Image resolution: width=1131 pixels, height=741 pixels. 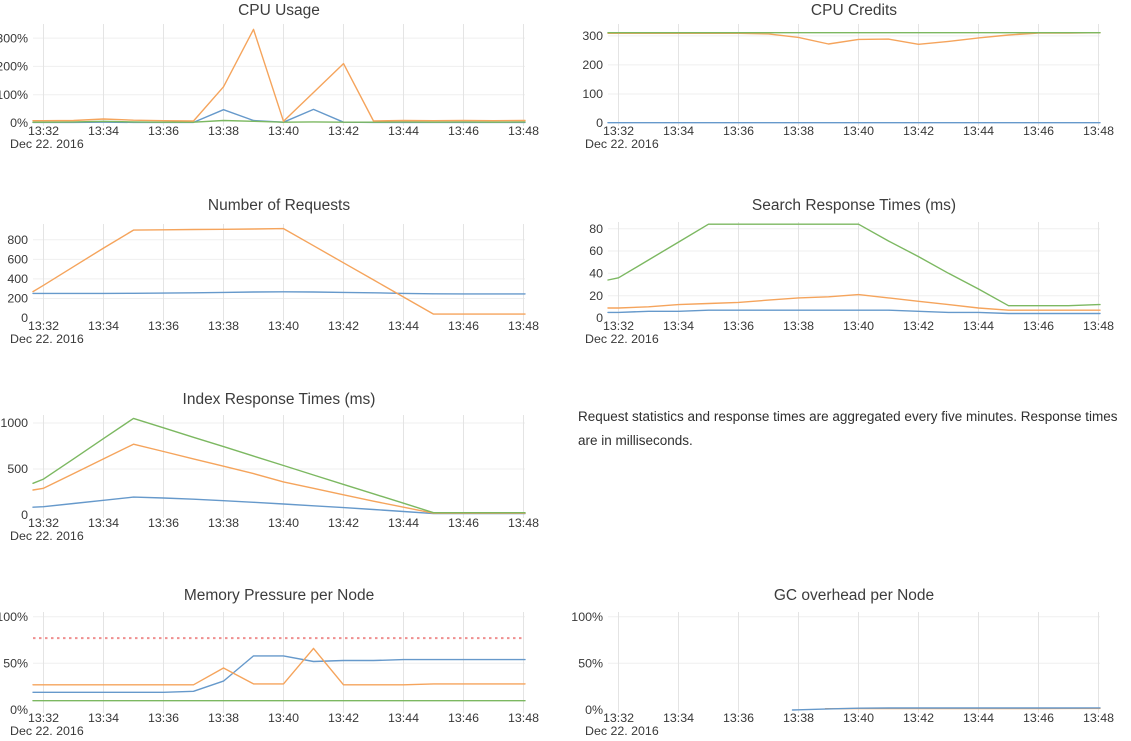 What do you see at coordinates (279, 595) in the screenshot?
I see `chart-title-memory-pressure: Memory Pressure per Node` at bounding box center [279, 595].